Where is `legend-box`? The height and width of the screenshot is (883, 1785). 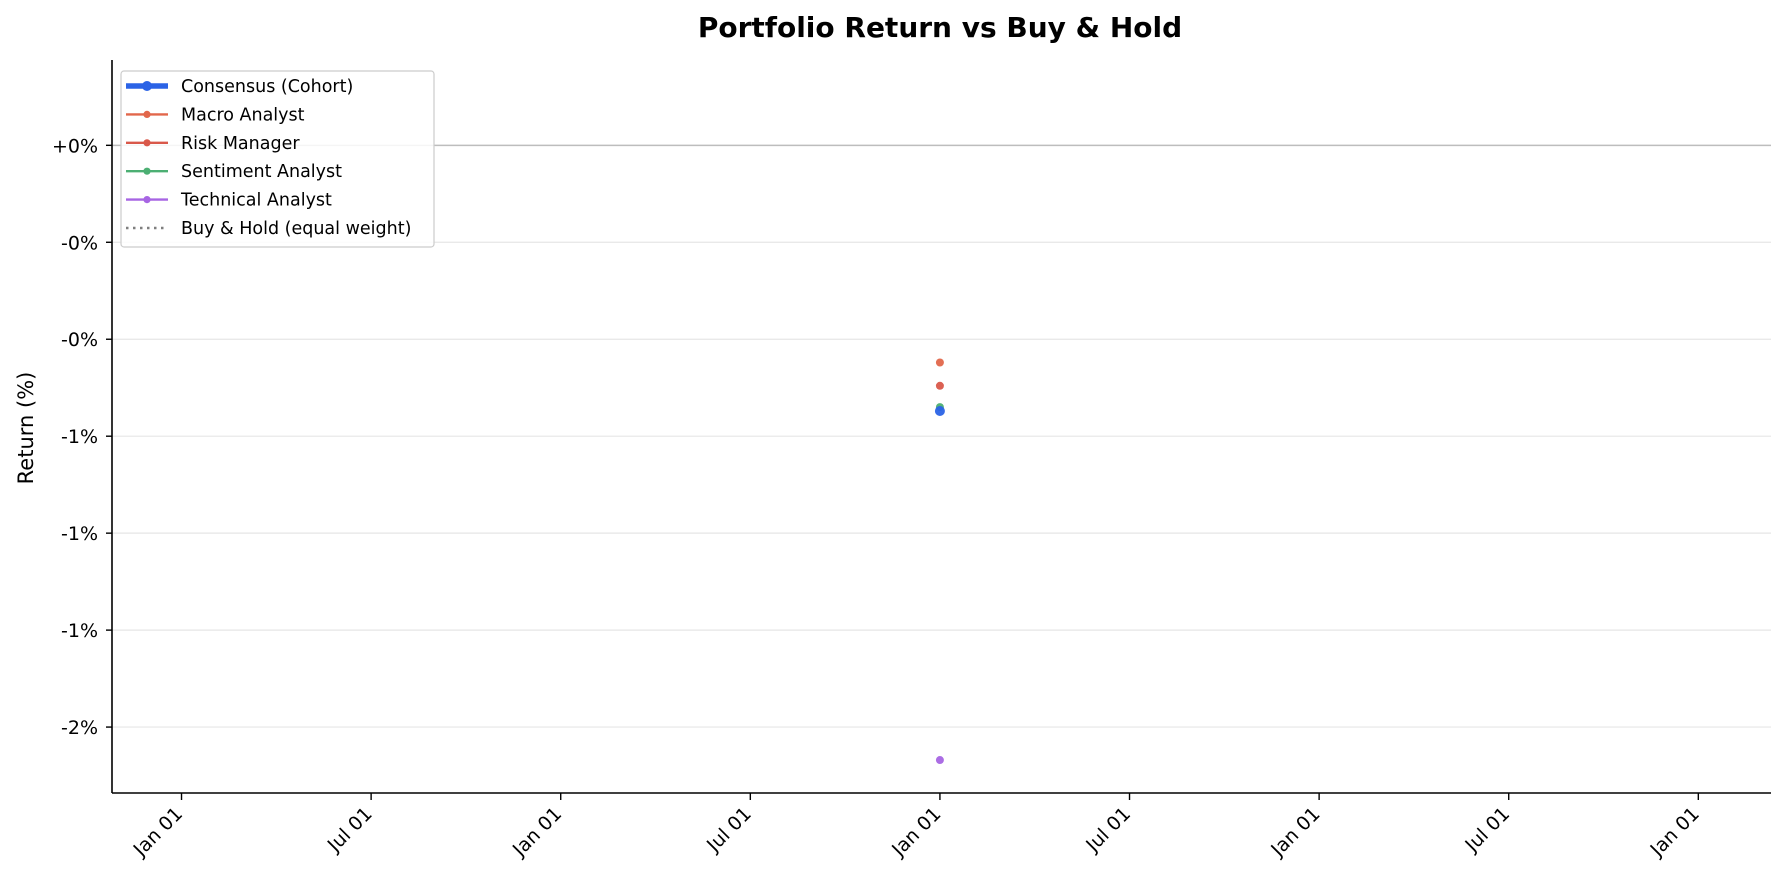 legend-box is located at coordinates (277, 159).